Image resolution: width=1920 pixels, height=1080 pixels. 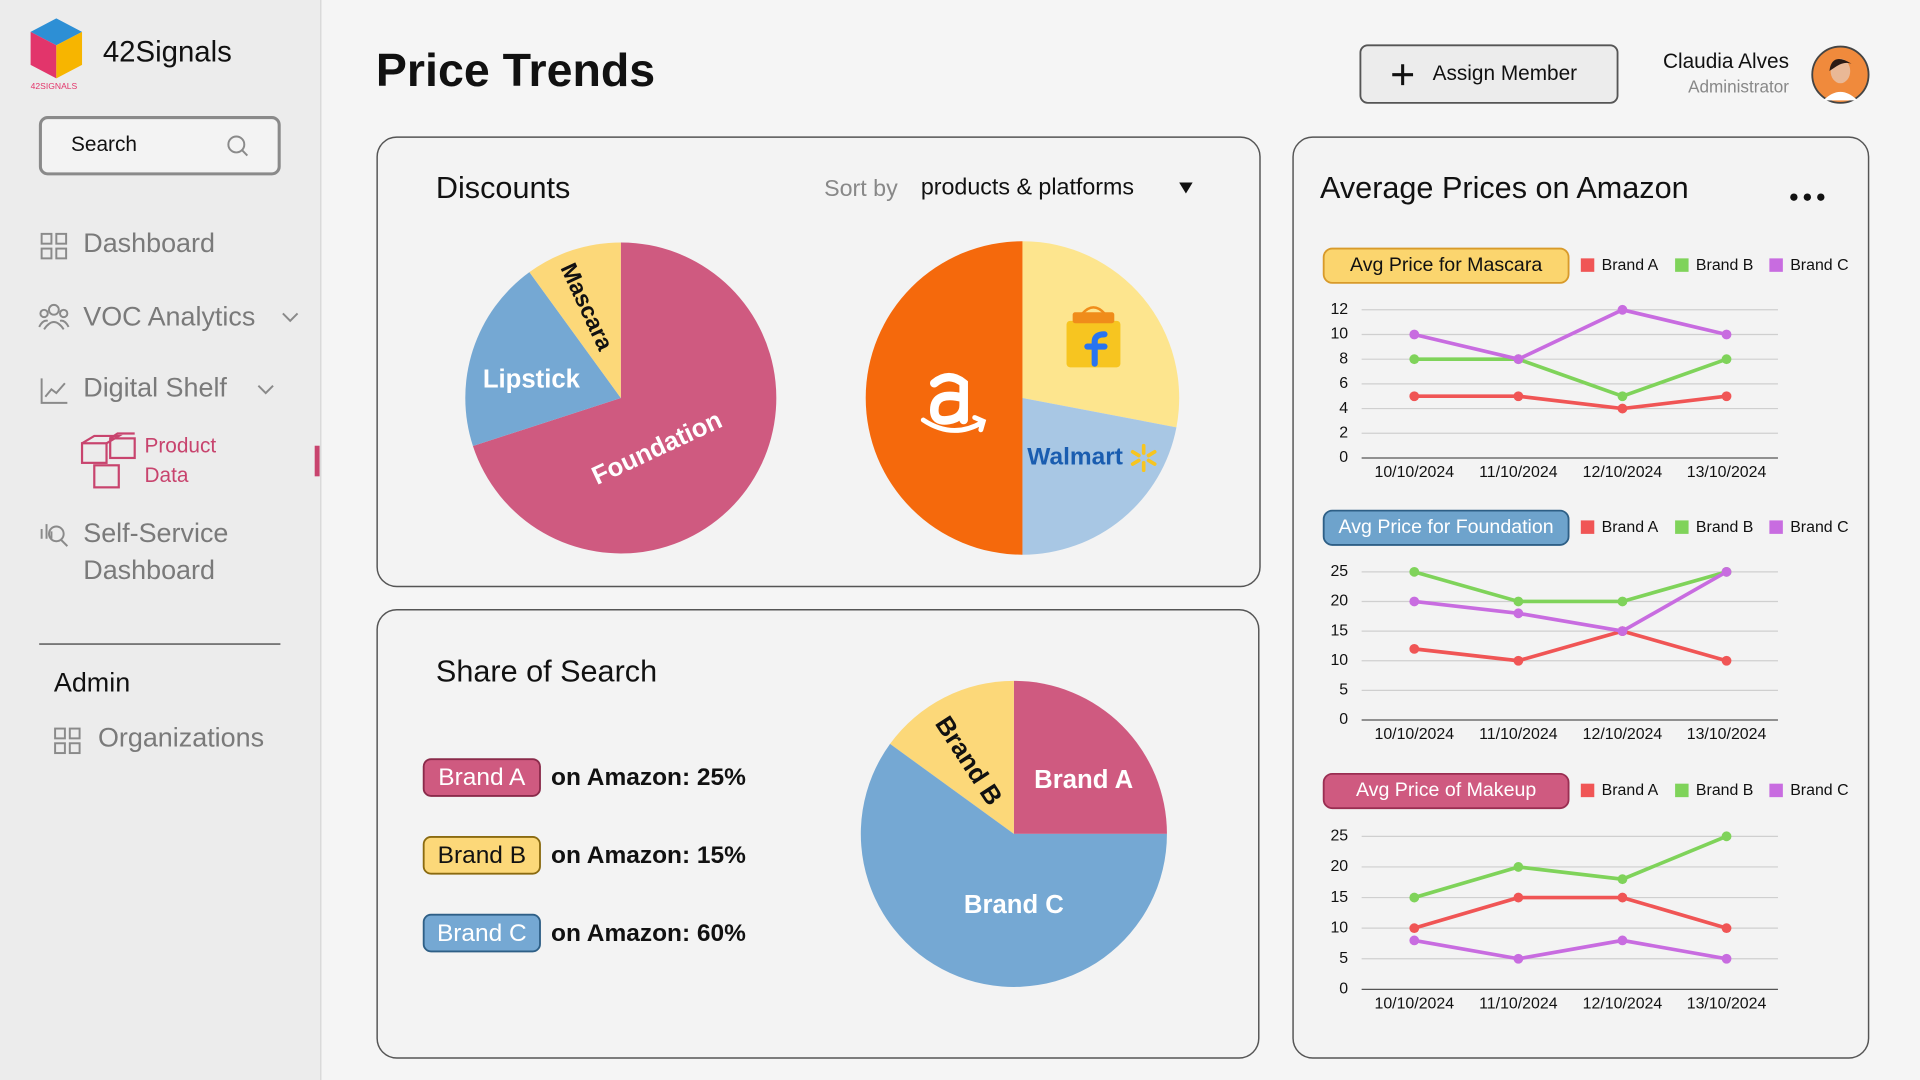 What do you see at coordinates (1623, 1003) in the screenshot?
I see `x-tick-label: 12/10/2024` at bounding box center [1623, 1003].